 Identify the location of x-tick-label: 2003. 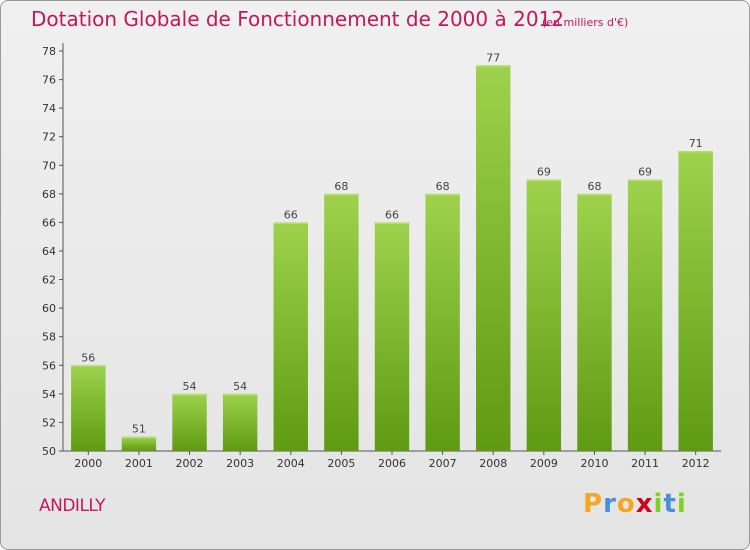
(240, 463).